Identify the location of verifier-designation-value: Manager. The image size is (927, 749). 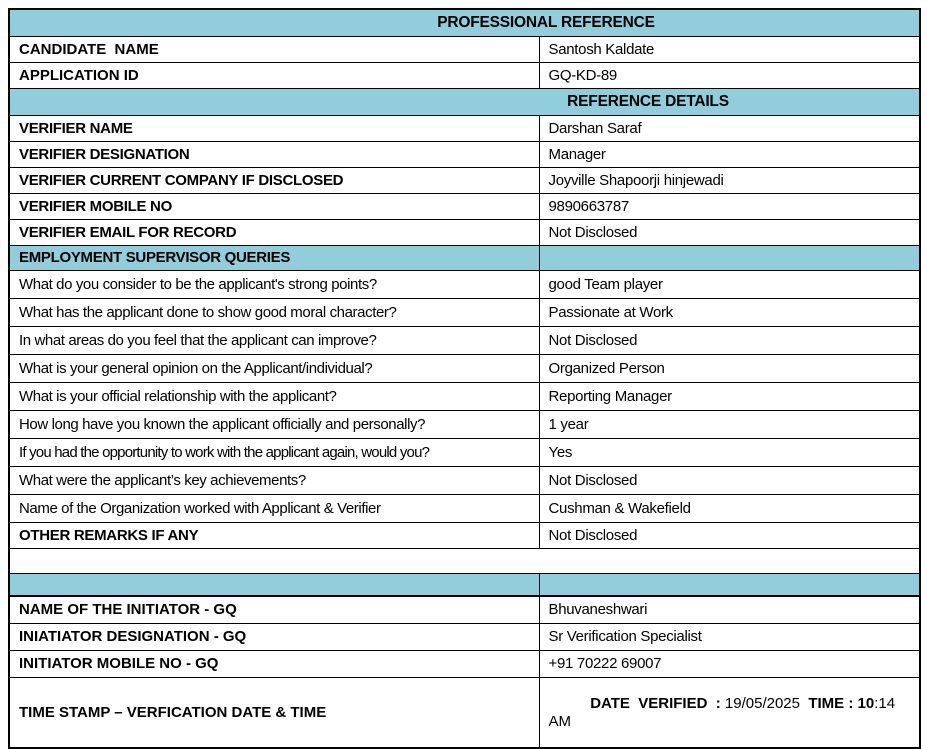
(729, 154).